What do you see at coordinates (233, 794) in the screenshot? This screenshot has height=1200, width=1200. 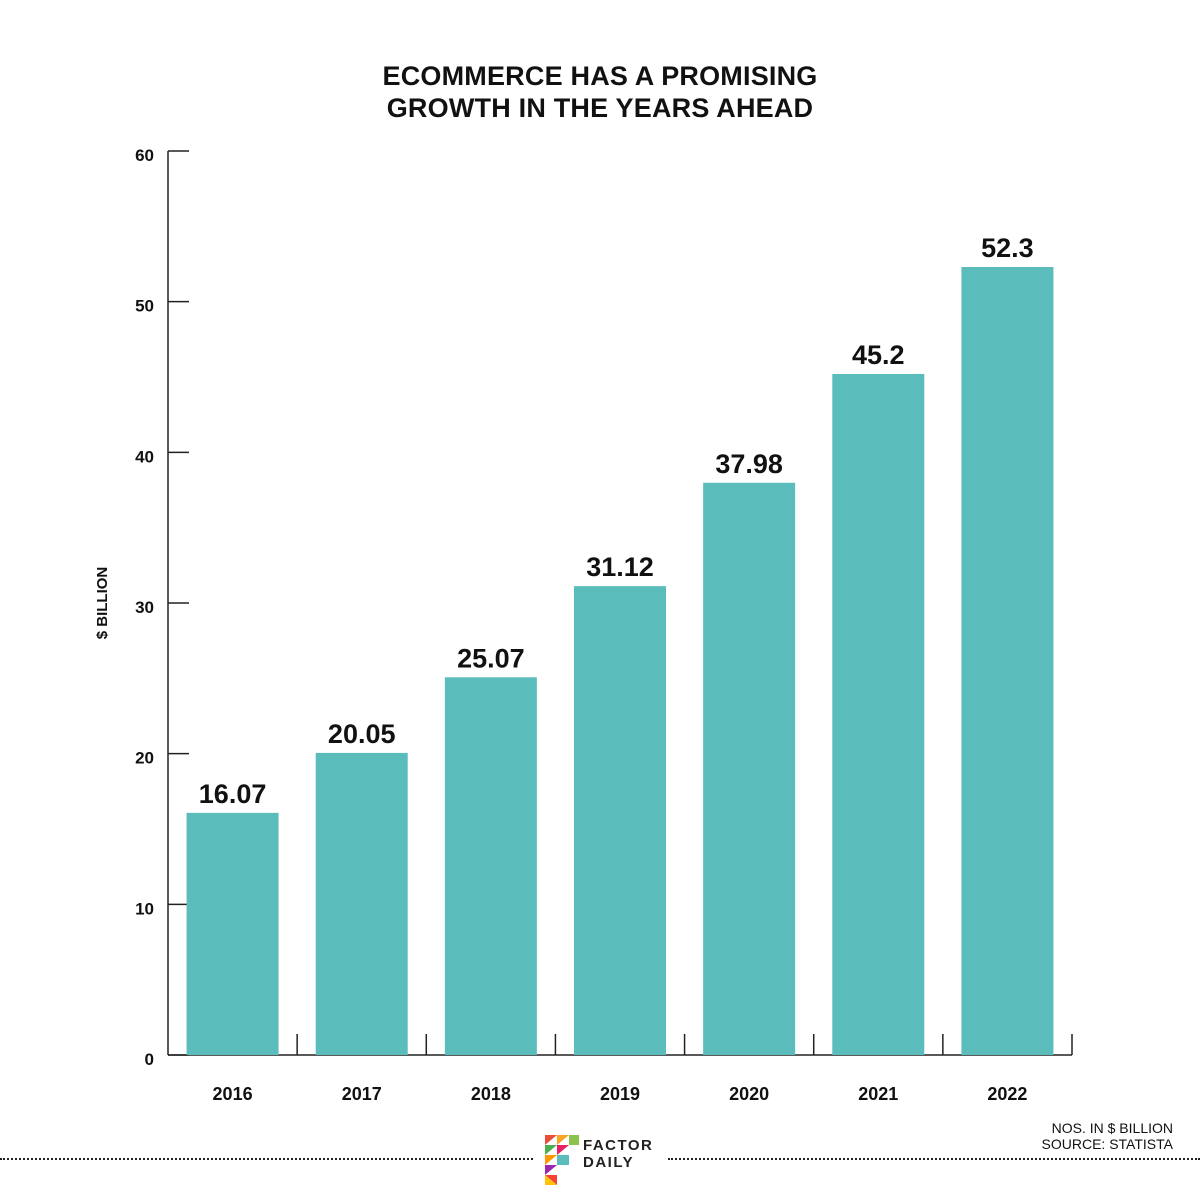 I see `data-label-2016: 16.07` at bounding box center [233, 794].